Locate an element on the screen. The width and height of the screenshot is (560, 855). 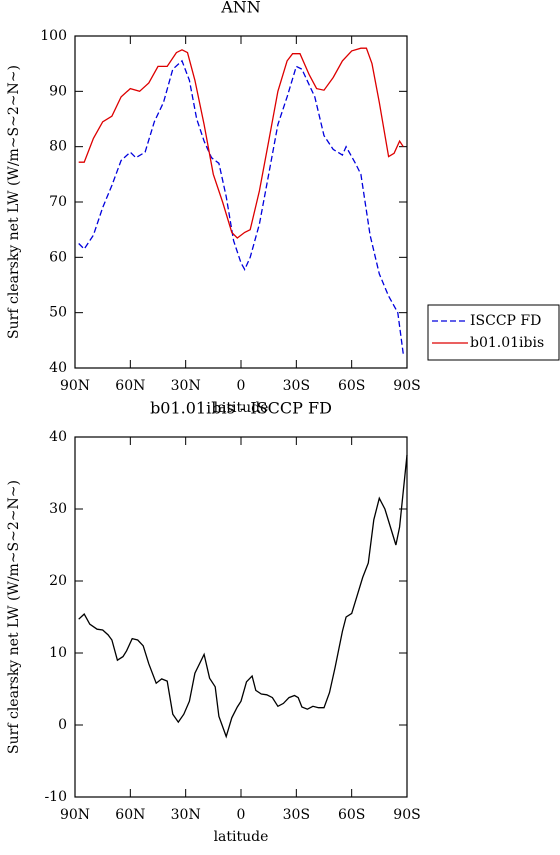
y-tick-label: 100 is located at coordinates (53, 36).